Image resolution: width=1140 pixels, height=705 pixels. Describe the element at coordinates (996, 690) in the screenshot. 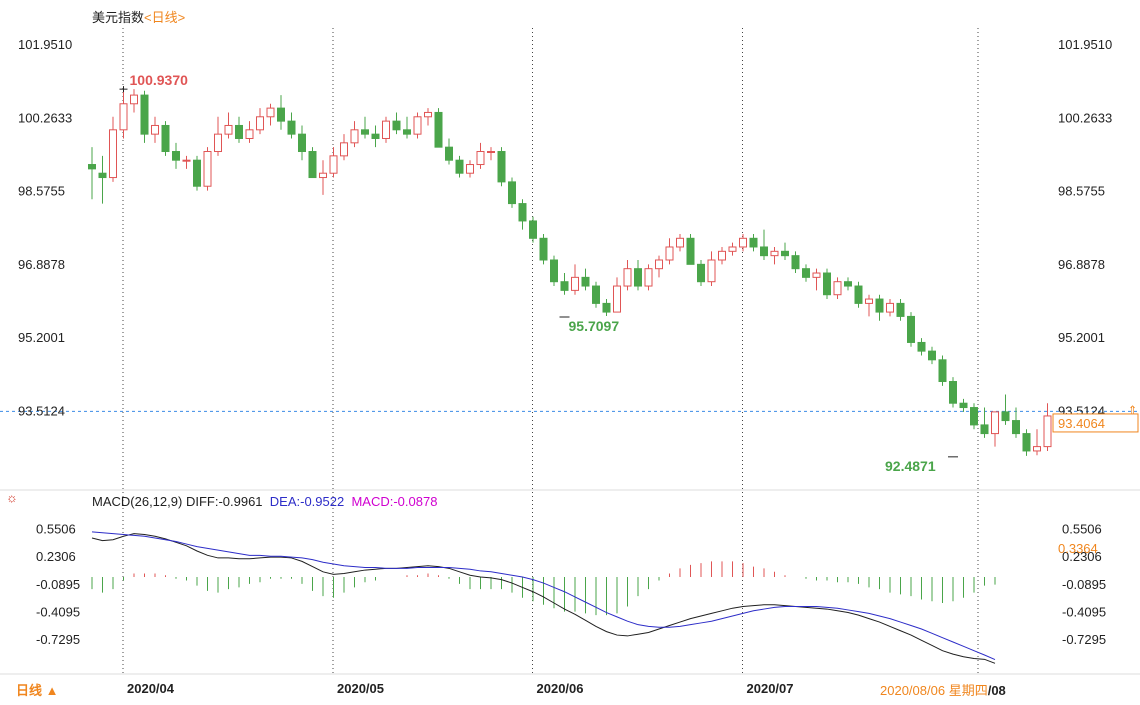

I see `cursor-date-tail: /08` at that location.